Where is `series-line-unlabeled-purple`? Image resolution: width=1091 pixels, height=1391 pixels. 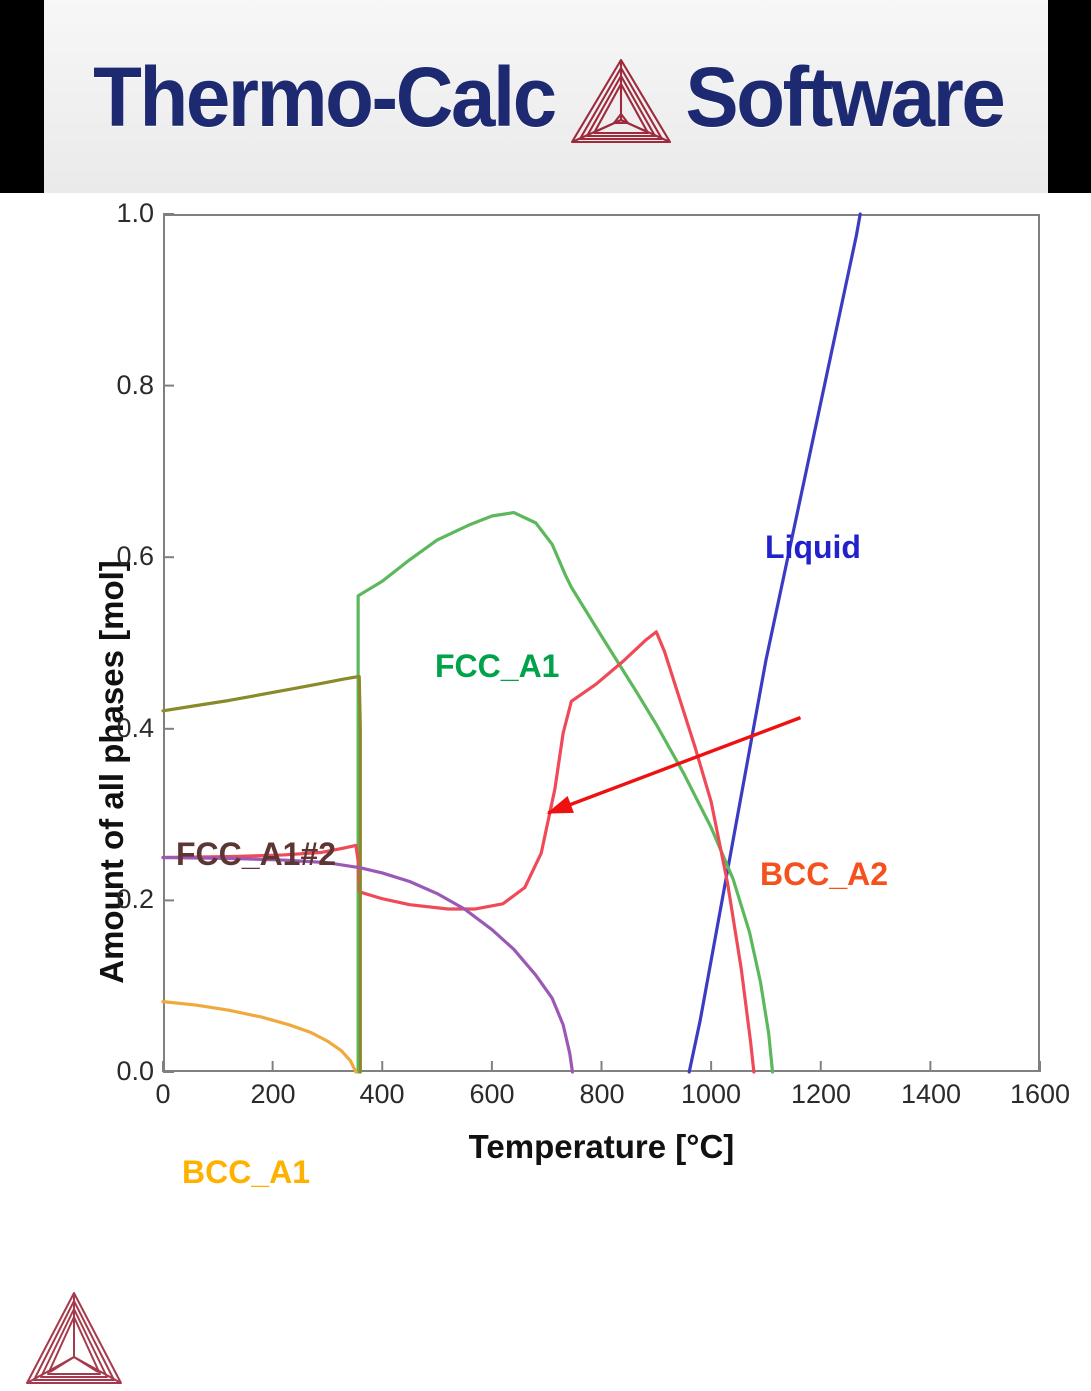
series-line-unlabeled-purple is located at coordinates (368, 964).